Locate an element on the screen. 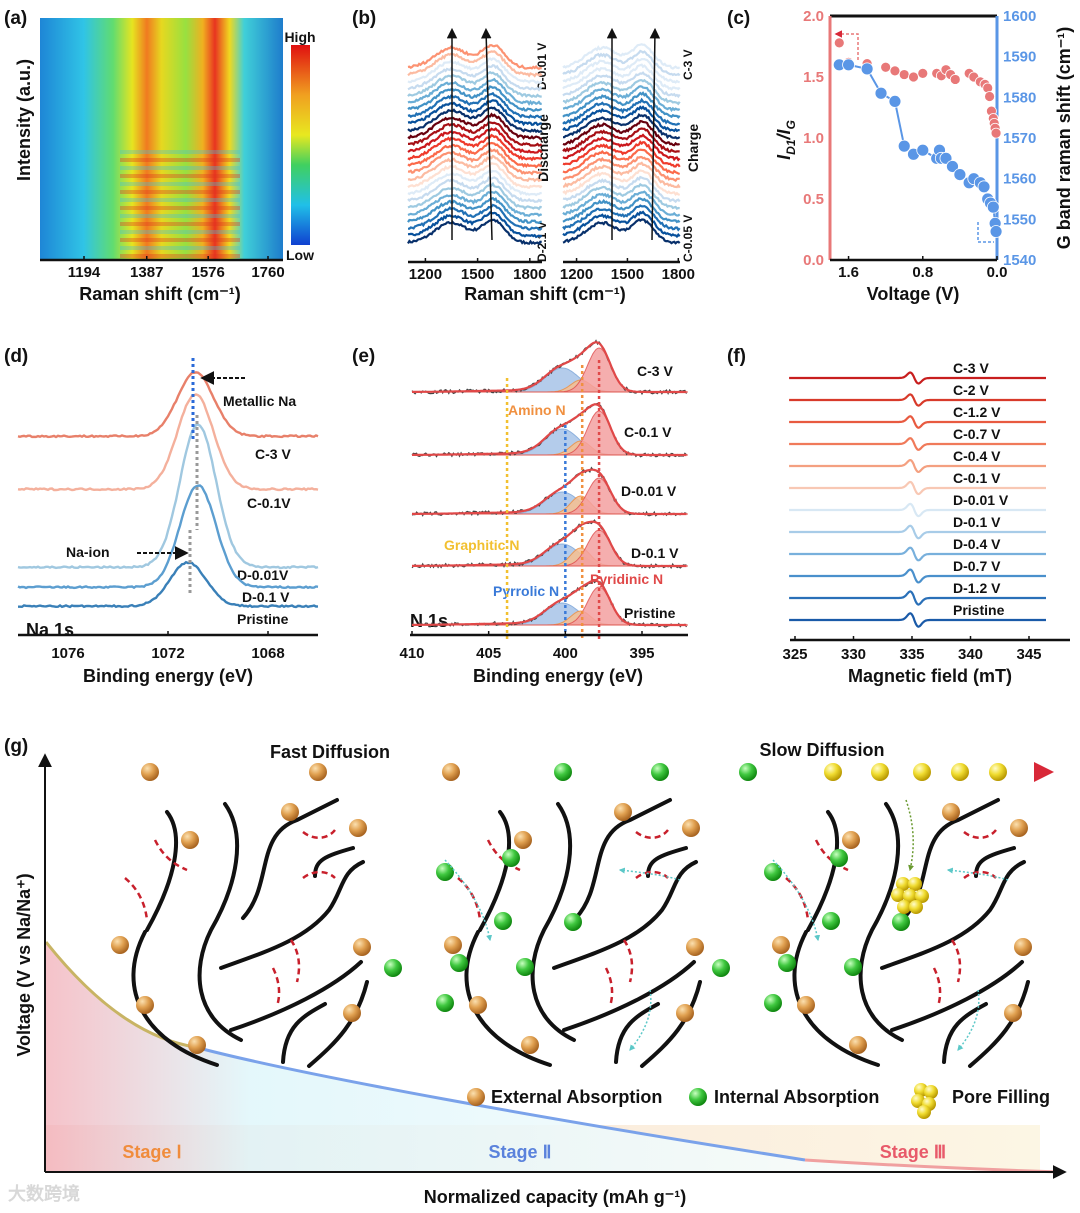  x-tick-label: 330 is located at coordinates (853, 654).